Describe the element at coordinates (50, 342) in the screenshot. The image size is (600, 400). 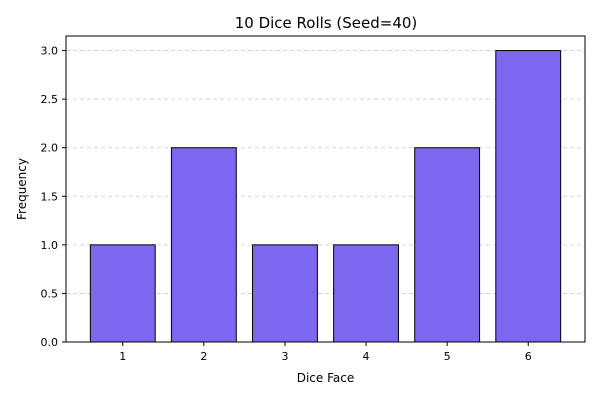
I see `y-tick-label: 0.0` at that location.